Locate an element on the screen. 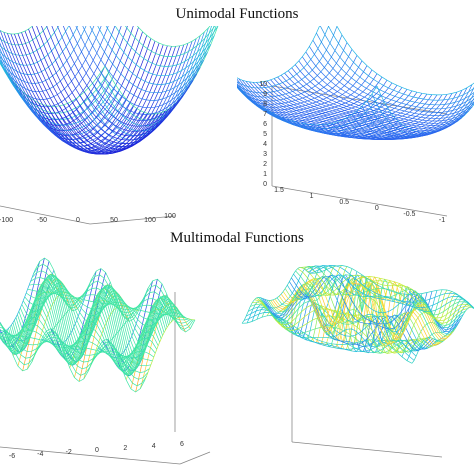 Image resolution: width=474 pixels, height=474 pixels. x-tick-label: 4 is located at coordinates (154, 446).